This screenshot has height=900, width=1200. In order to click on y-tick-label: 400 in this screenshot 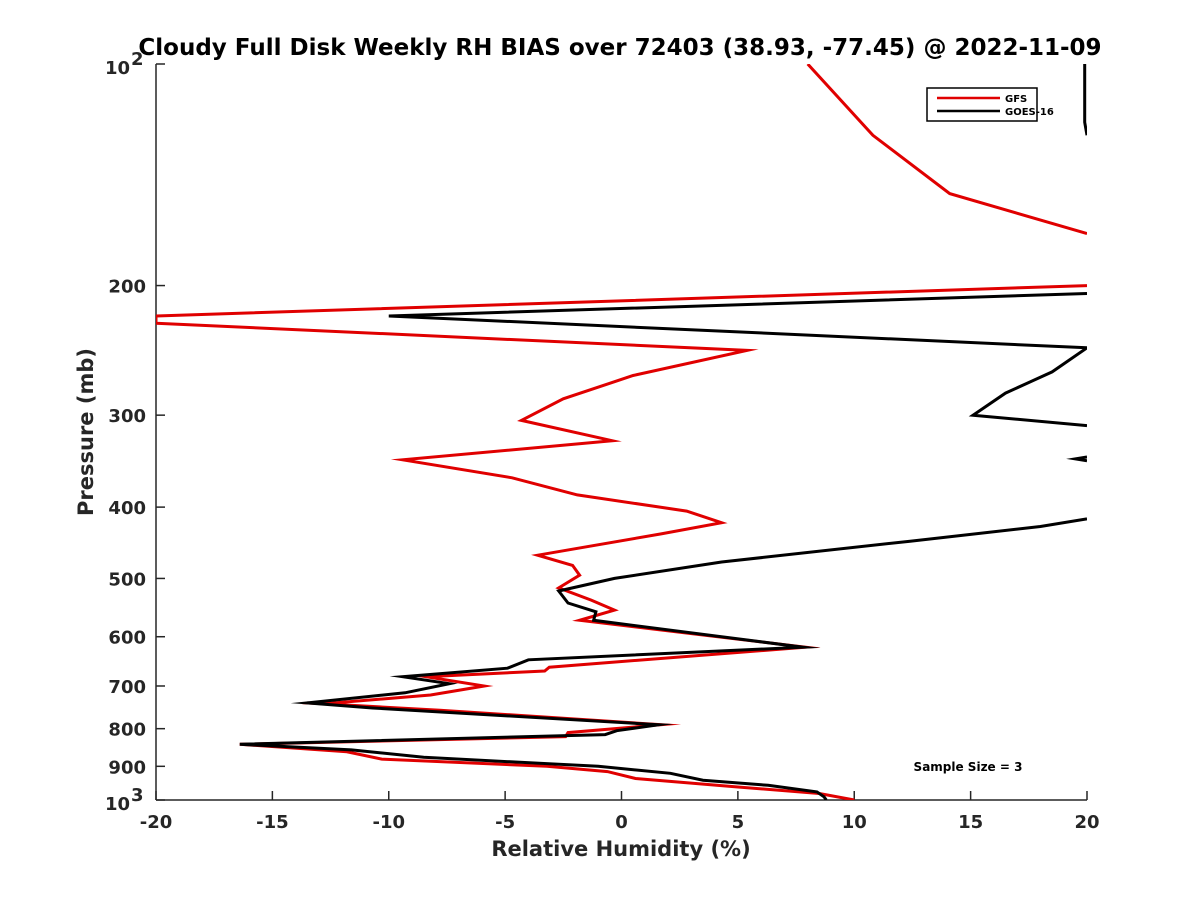, I will do `click(127, 508)`.